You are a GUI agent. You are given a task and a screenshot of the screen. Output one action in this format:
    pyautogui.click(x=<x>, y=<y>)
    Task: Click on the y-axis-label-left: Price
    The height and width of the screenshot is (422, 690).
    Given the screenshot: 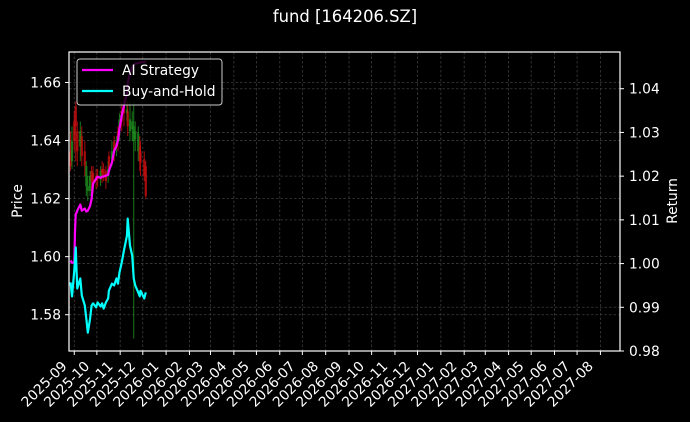 What is the action you would take?
    pyautogui.click(x=18, y=201)
    